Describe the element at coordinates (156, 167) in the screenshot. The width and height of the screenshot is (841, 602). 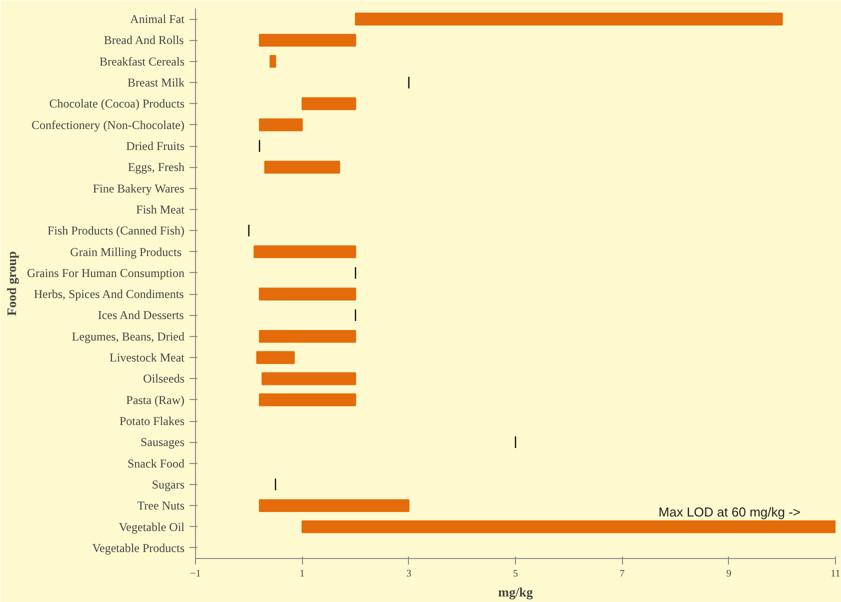
I see `y-tick-label: Eggs, Fresh` at that location.